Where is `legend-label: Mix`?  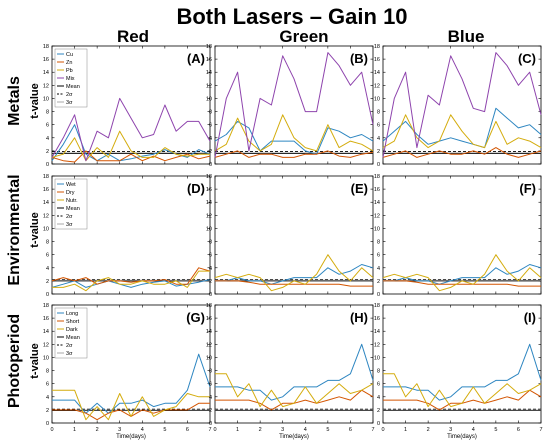 legend-label: Mix is located at coordinates (70, 79).